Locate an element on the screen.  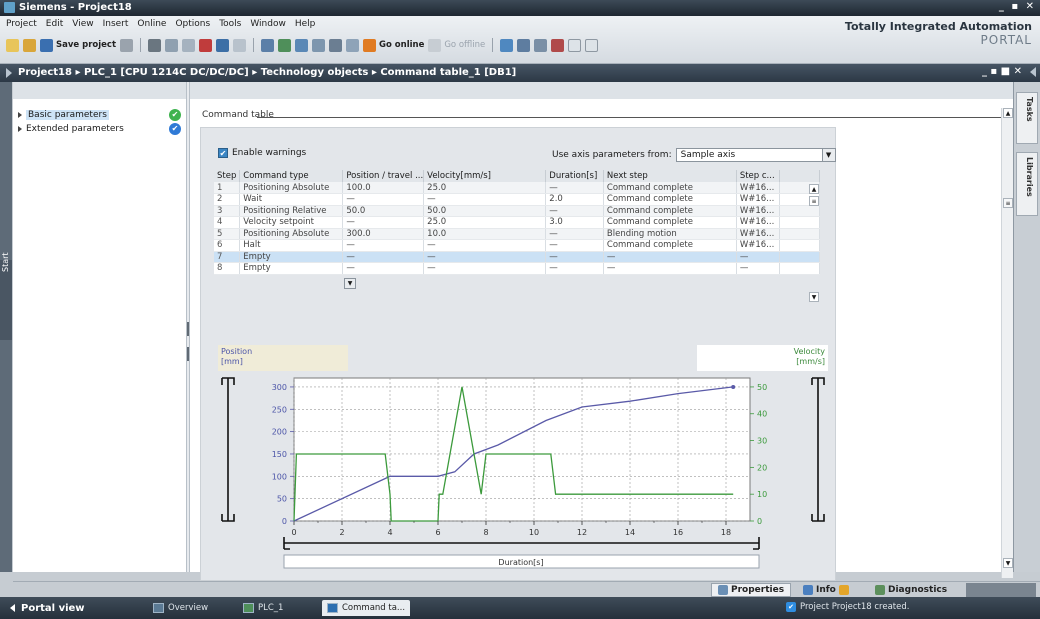
tab-properties: Properties is located at coordinates (751, 590).